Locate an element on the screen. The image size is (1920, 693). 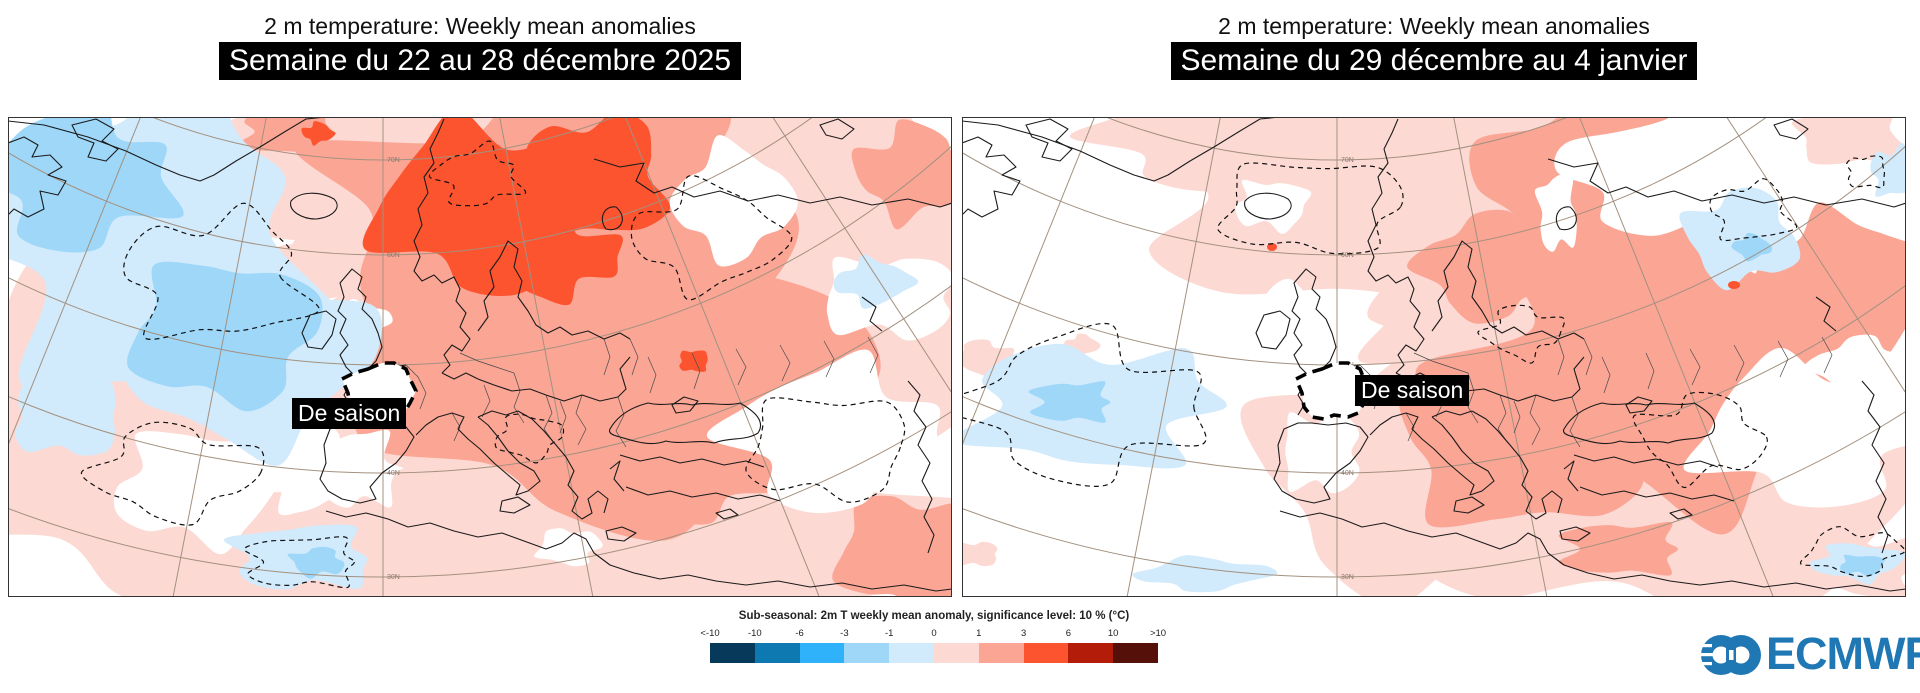
colorbar-tick-label: >10 is located at coordinates (1158, 633).